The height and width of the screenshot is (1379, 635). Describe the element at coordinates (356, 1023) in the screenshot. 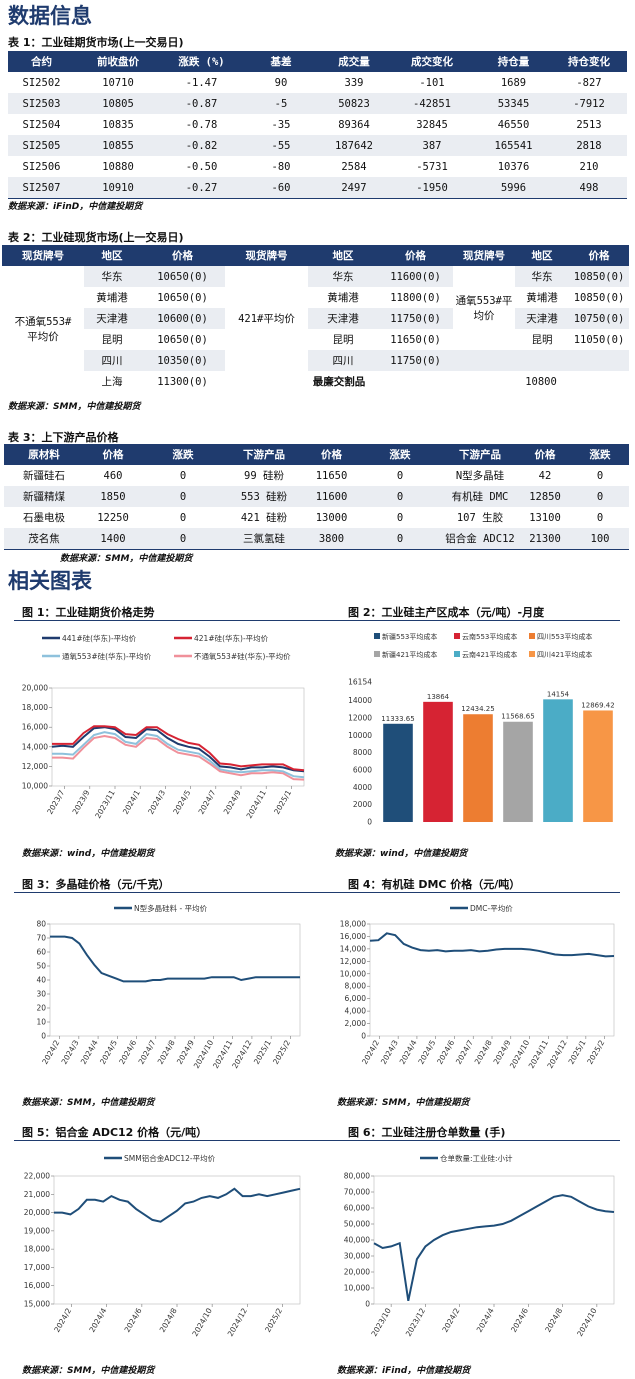

I see `y-tick-label: 2,000` at that location.